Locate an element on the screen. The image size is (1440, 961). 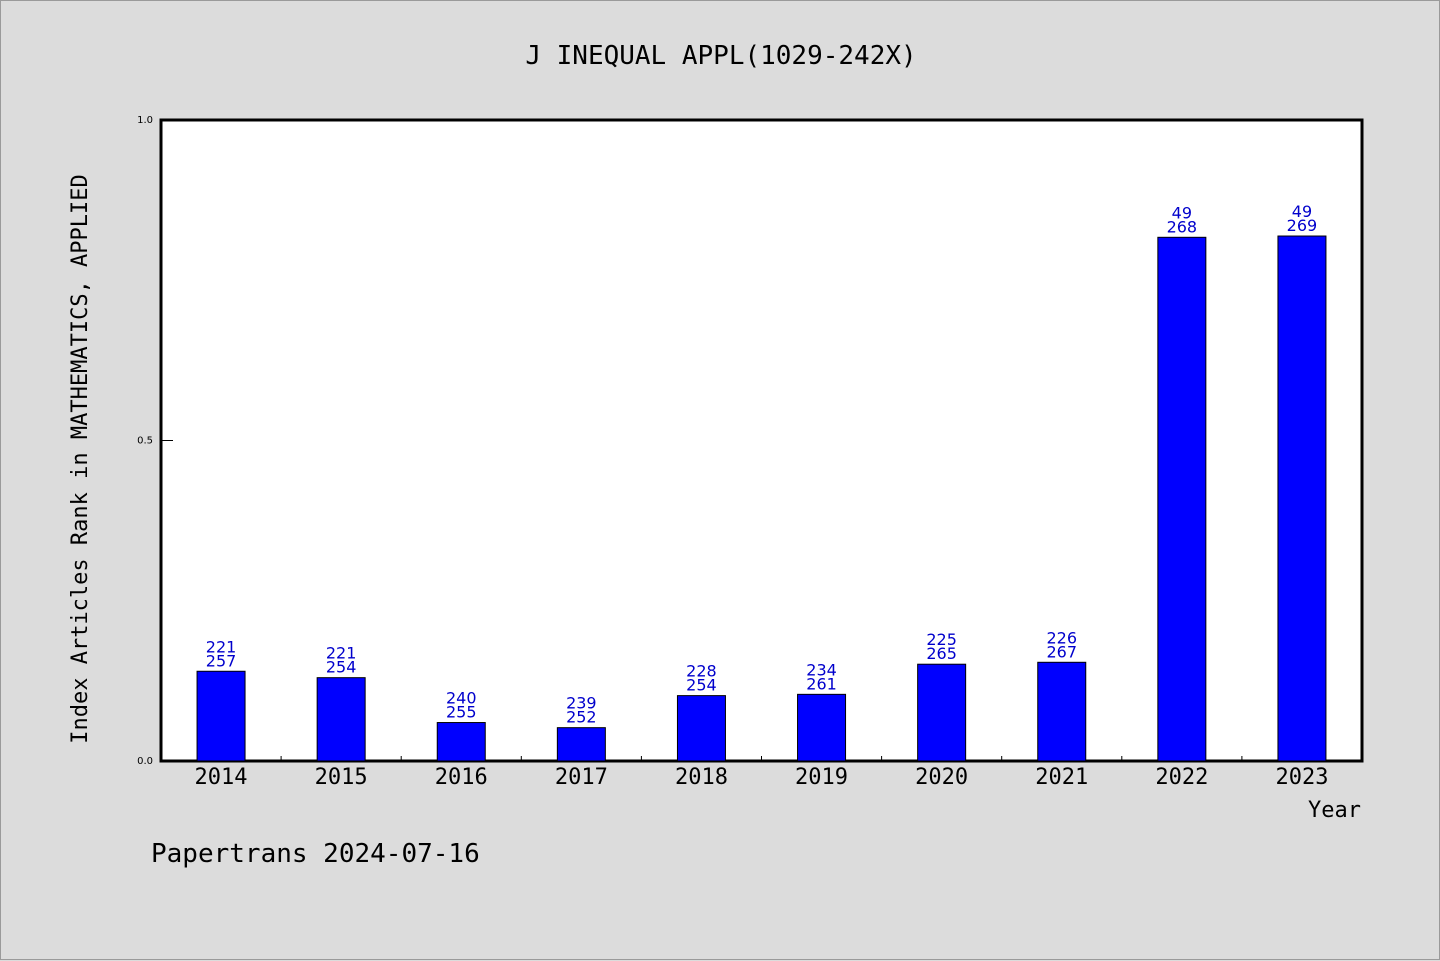
x-tick-label: 2021 is located at coordinates (1061, 777).